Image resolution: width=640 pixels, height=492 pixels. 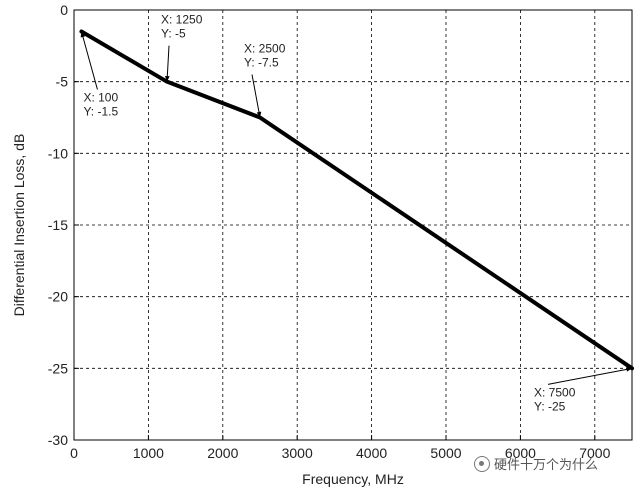 What do you see at coordinates (58, 368) in the screenshot?
I see `y-tick-label: -25` at bounding box center [58, 368].